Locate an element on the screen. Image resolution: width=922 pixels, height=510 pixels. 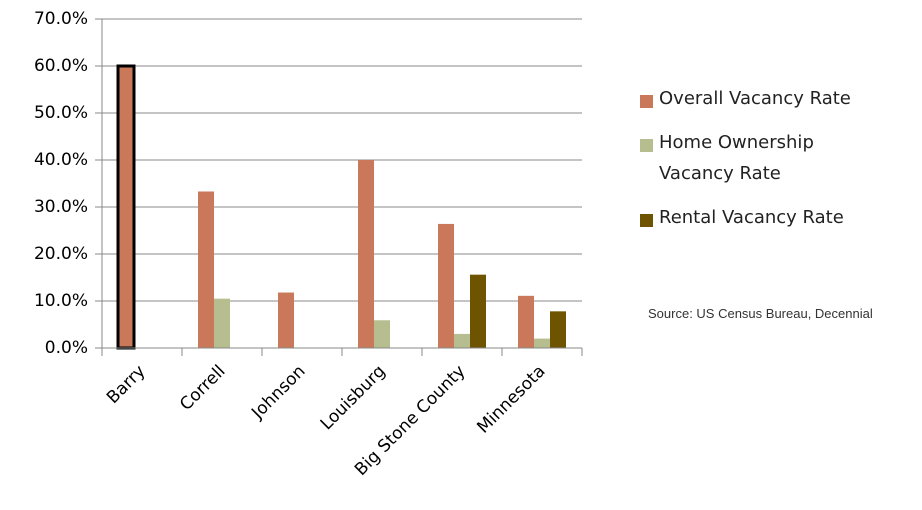
y-tick-label: 30.0% is located at coordinates (61, 207).